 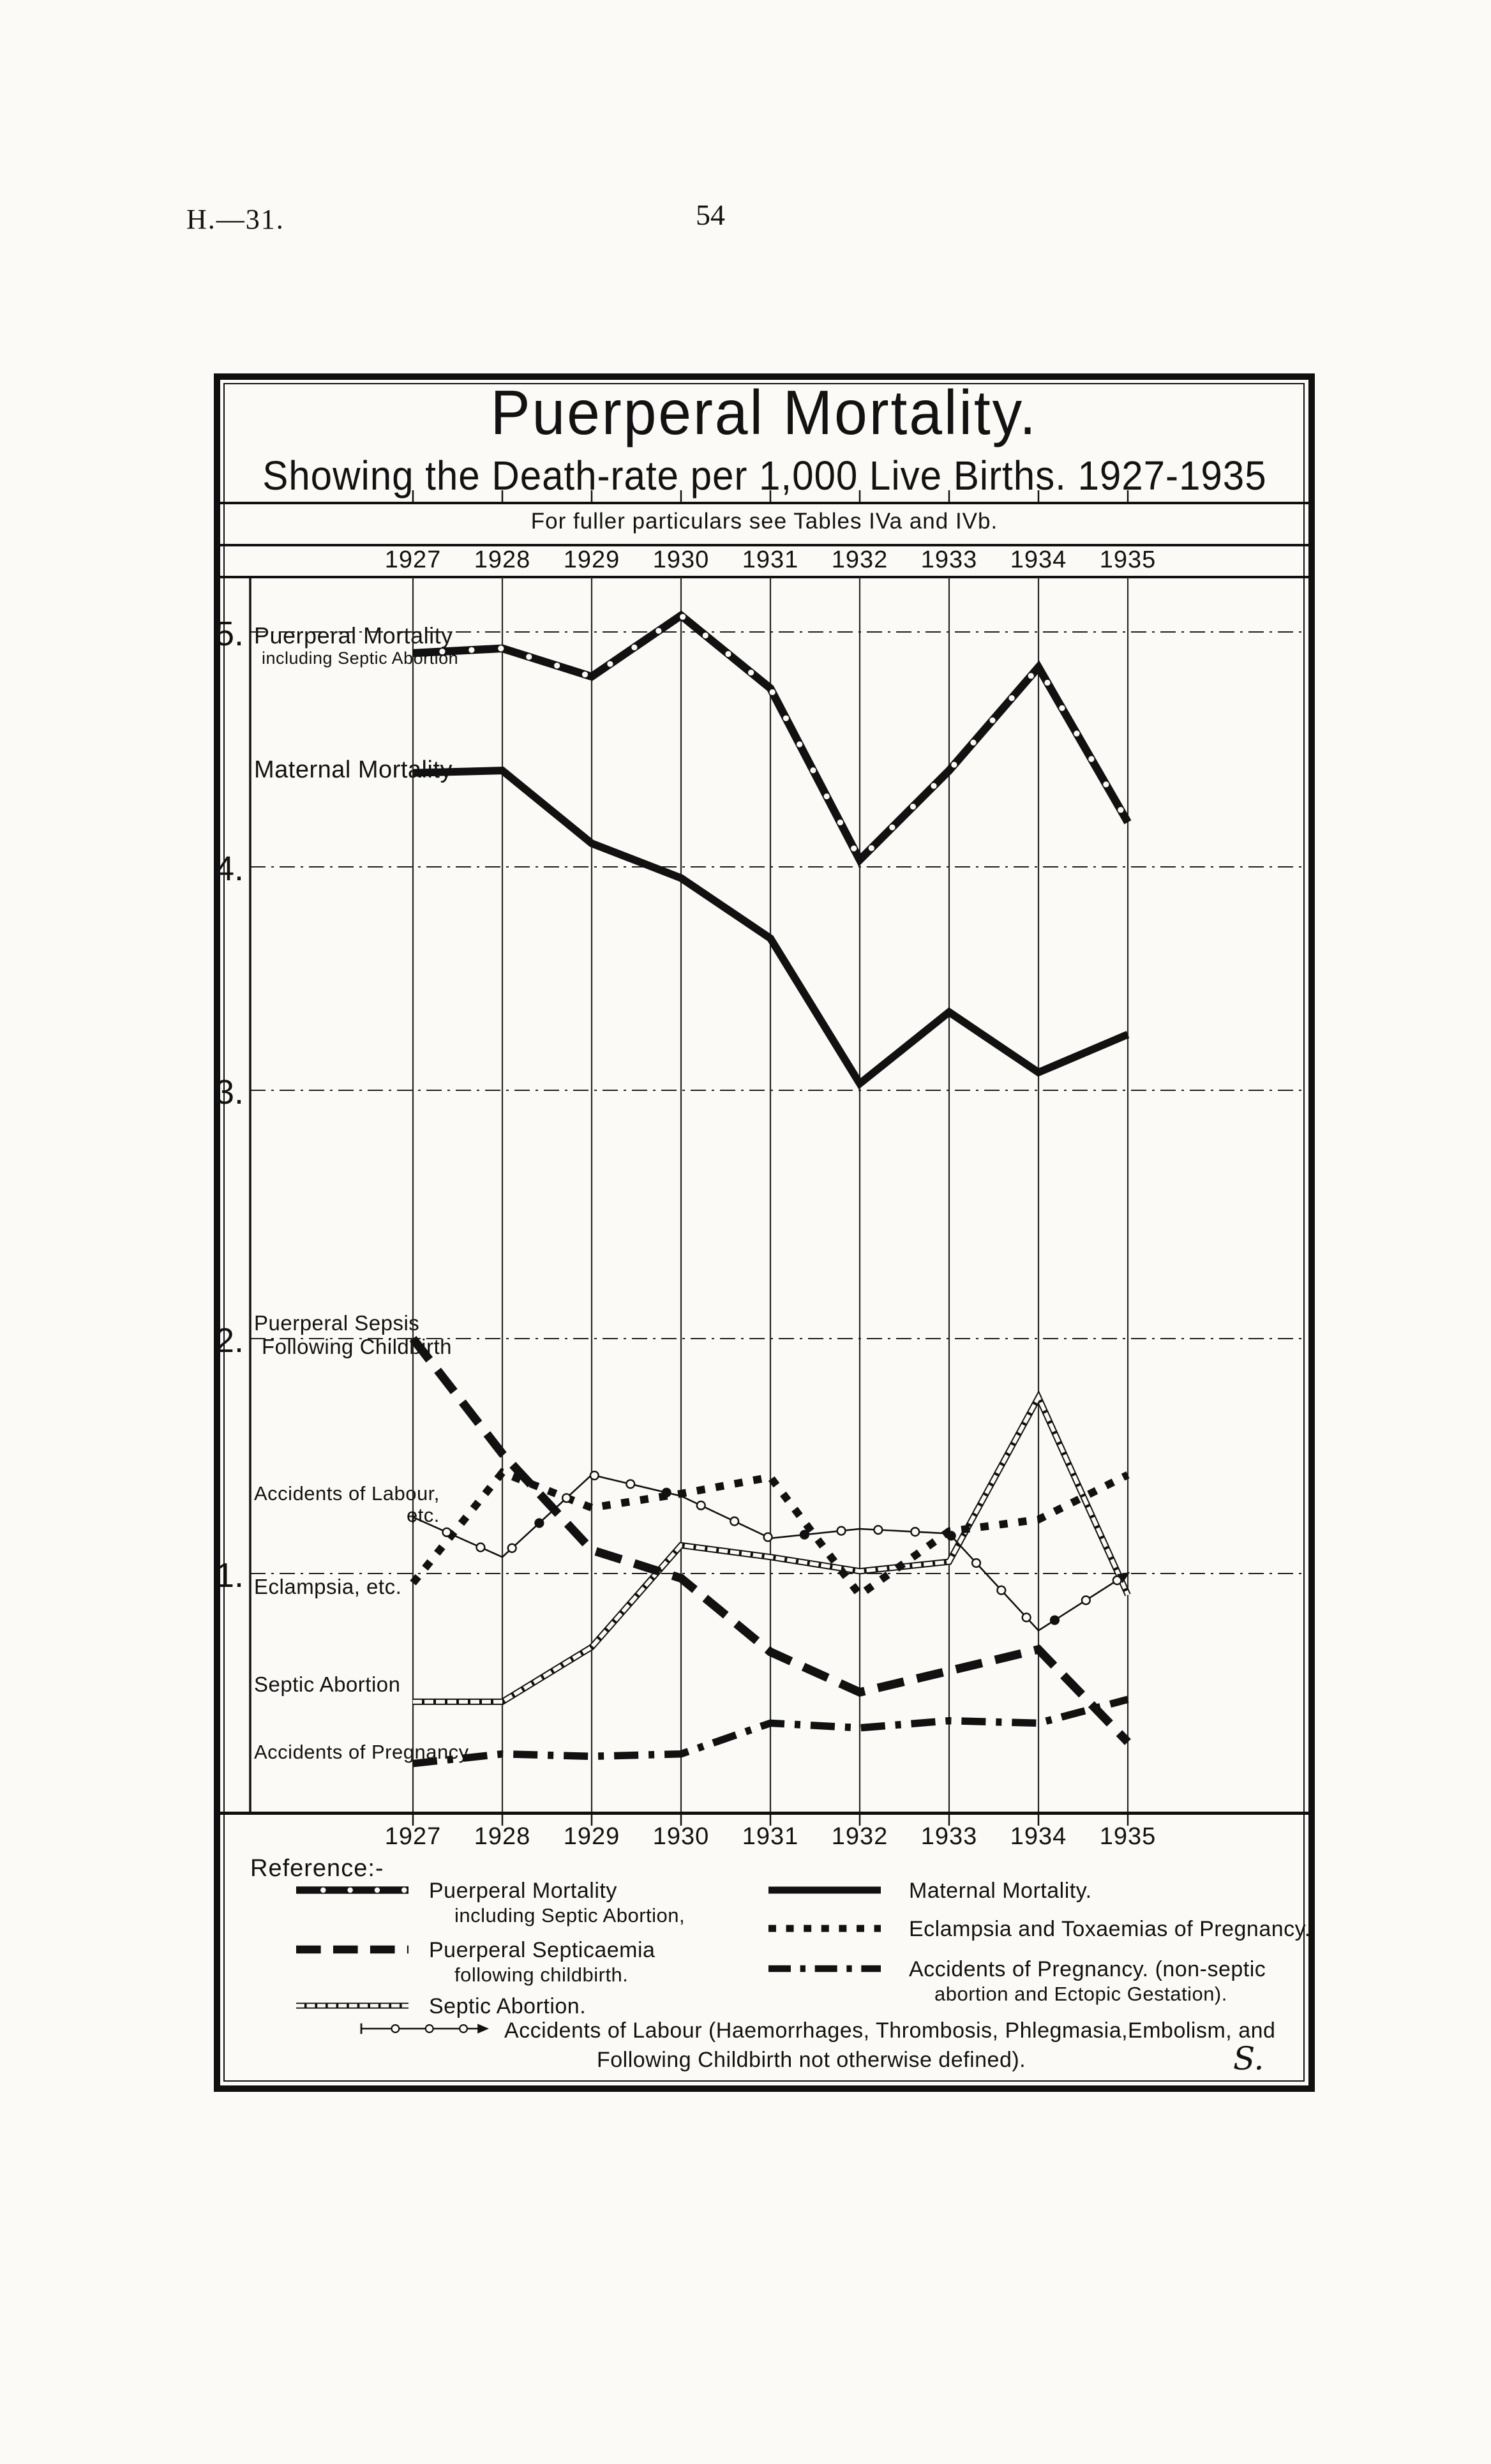 I want to click on divider-rule-top, so click(x=764, y=503).